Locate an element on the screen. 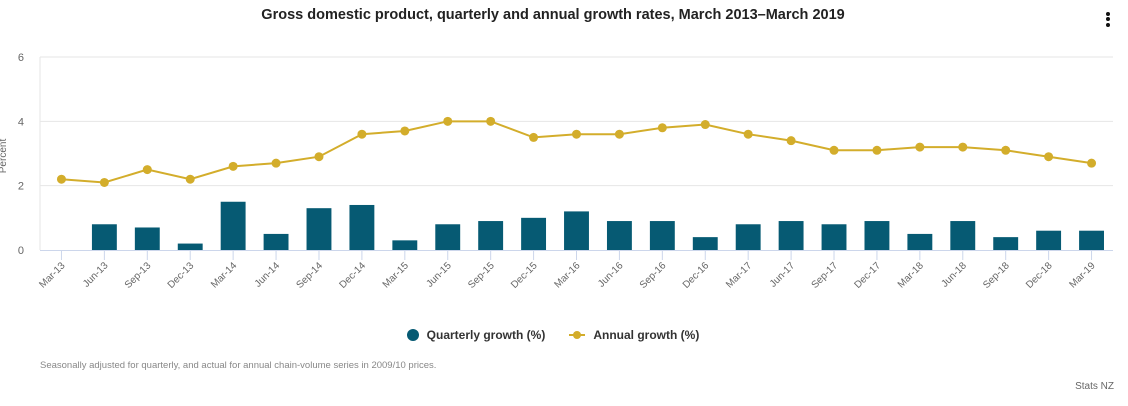  x-tick-label: Dec-17 is located at coordinates (867, 275).